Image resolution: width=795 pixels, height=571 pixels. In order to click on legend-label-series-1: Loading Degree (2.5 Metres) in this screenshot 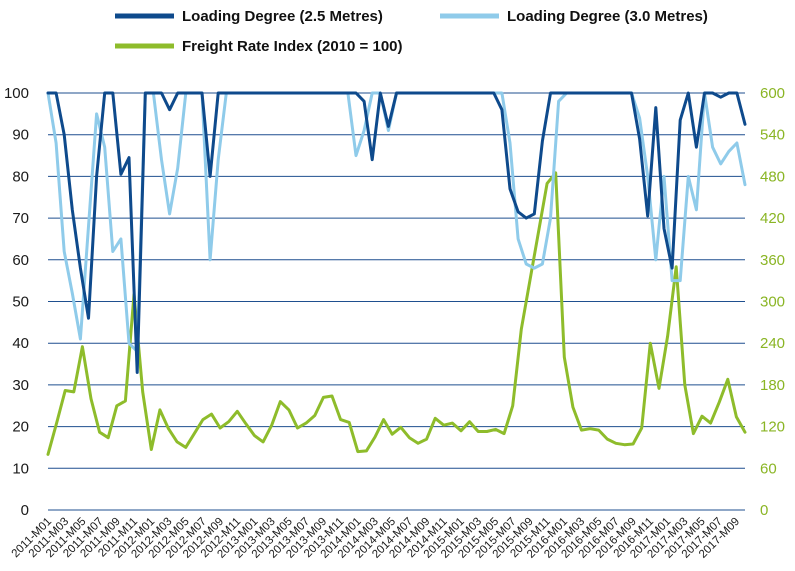, I will do `click(282, 16)`.